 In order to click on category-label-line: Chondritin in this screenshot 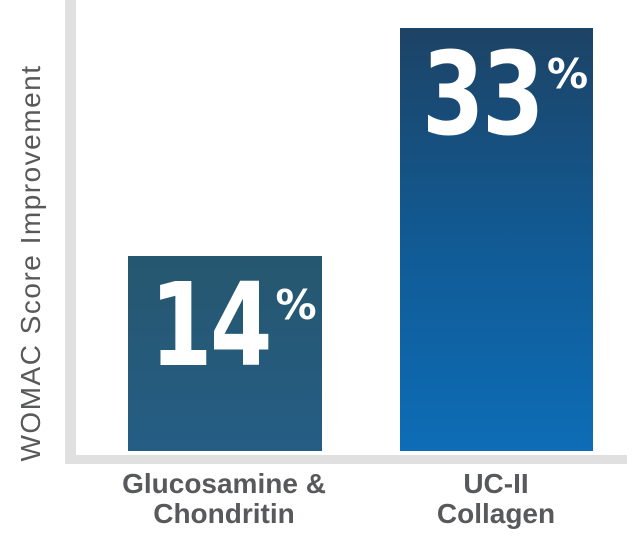, I will do `click(224, 513)`.